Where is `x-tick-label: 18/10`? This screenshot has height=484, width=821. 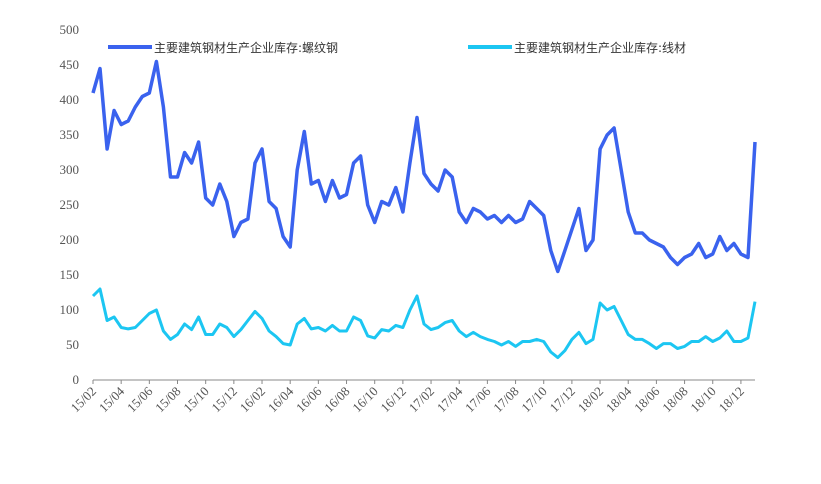 x-tick-label: 18/10 is located at coordinates (703, 400).